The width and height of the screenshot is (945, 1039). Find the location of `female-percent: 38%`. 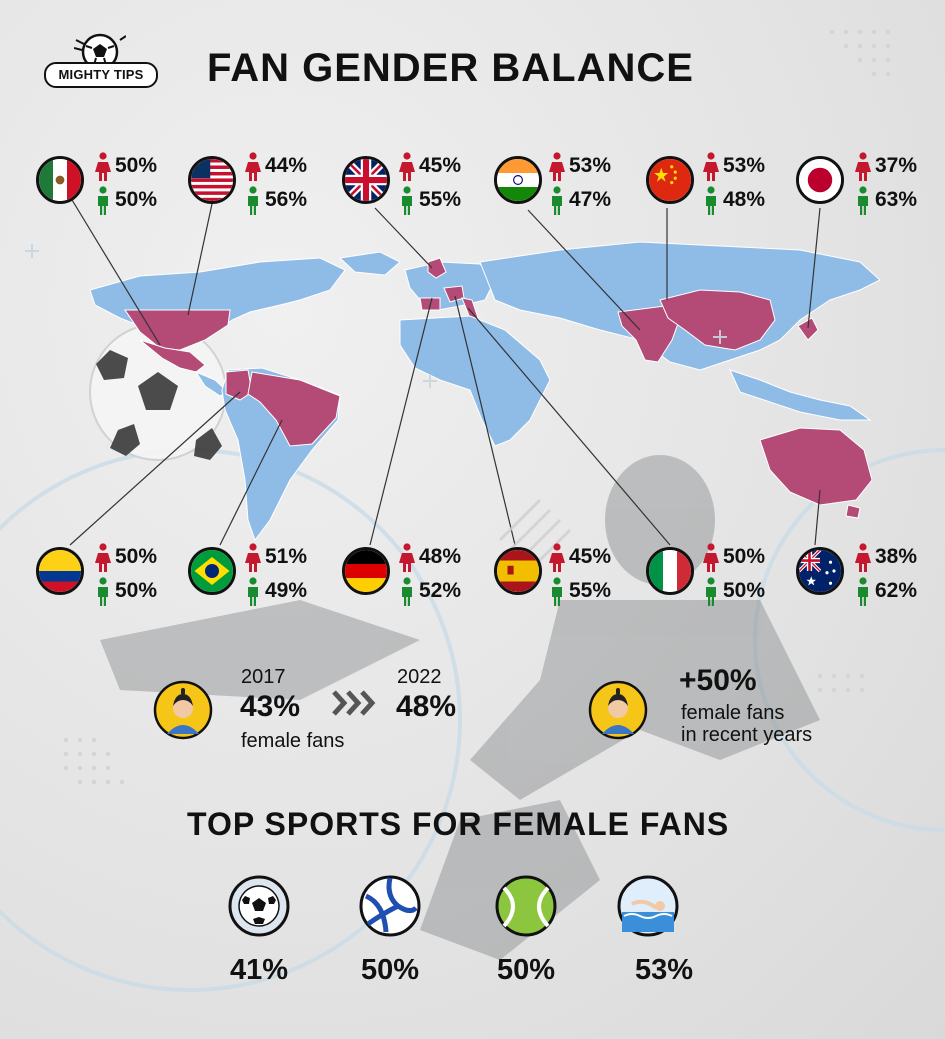

female-percent: 38% is located at coordinates (896, 556).